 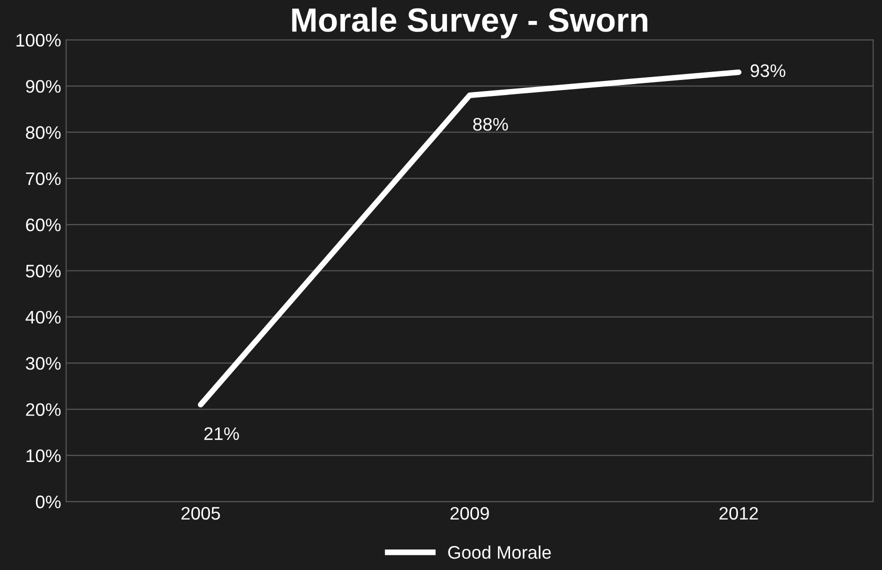 What do you see at coordinates (43, 271) in the screenshot?
I see `y-tick-label: 50%` at bounding box center [43, 271].